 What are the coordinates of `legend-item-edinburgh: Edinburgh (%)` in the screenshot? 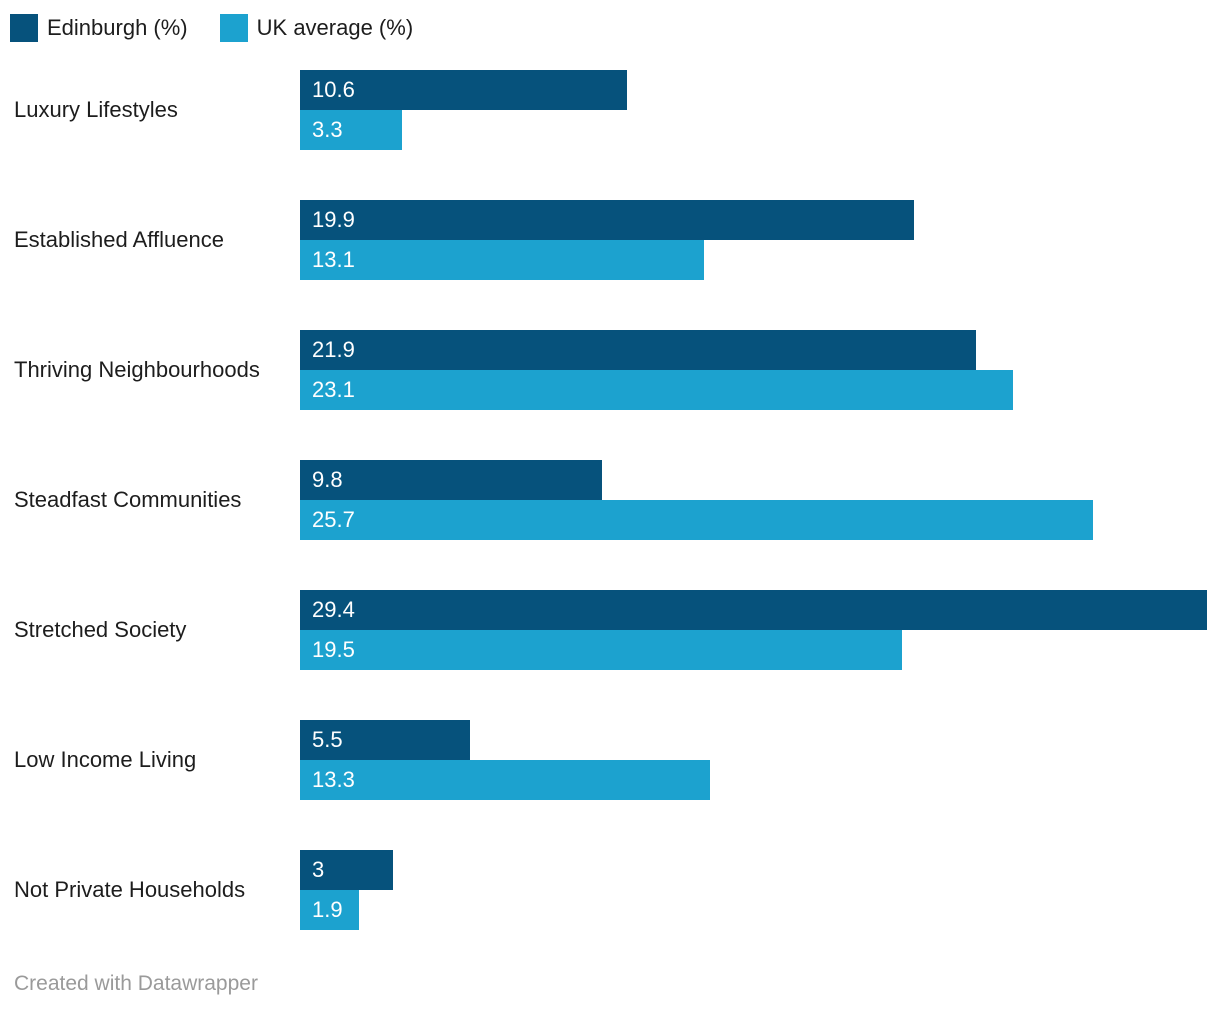 It's located at (99, 28).